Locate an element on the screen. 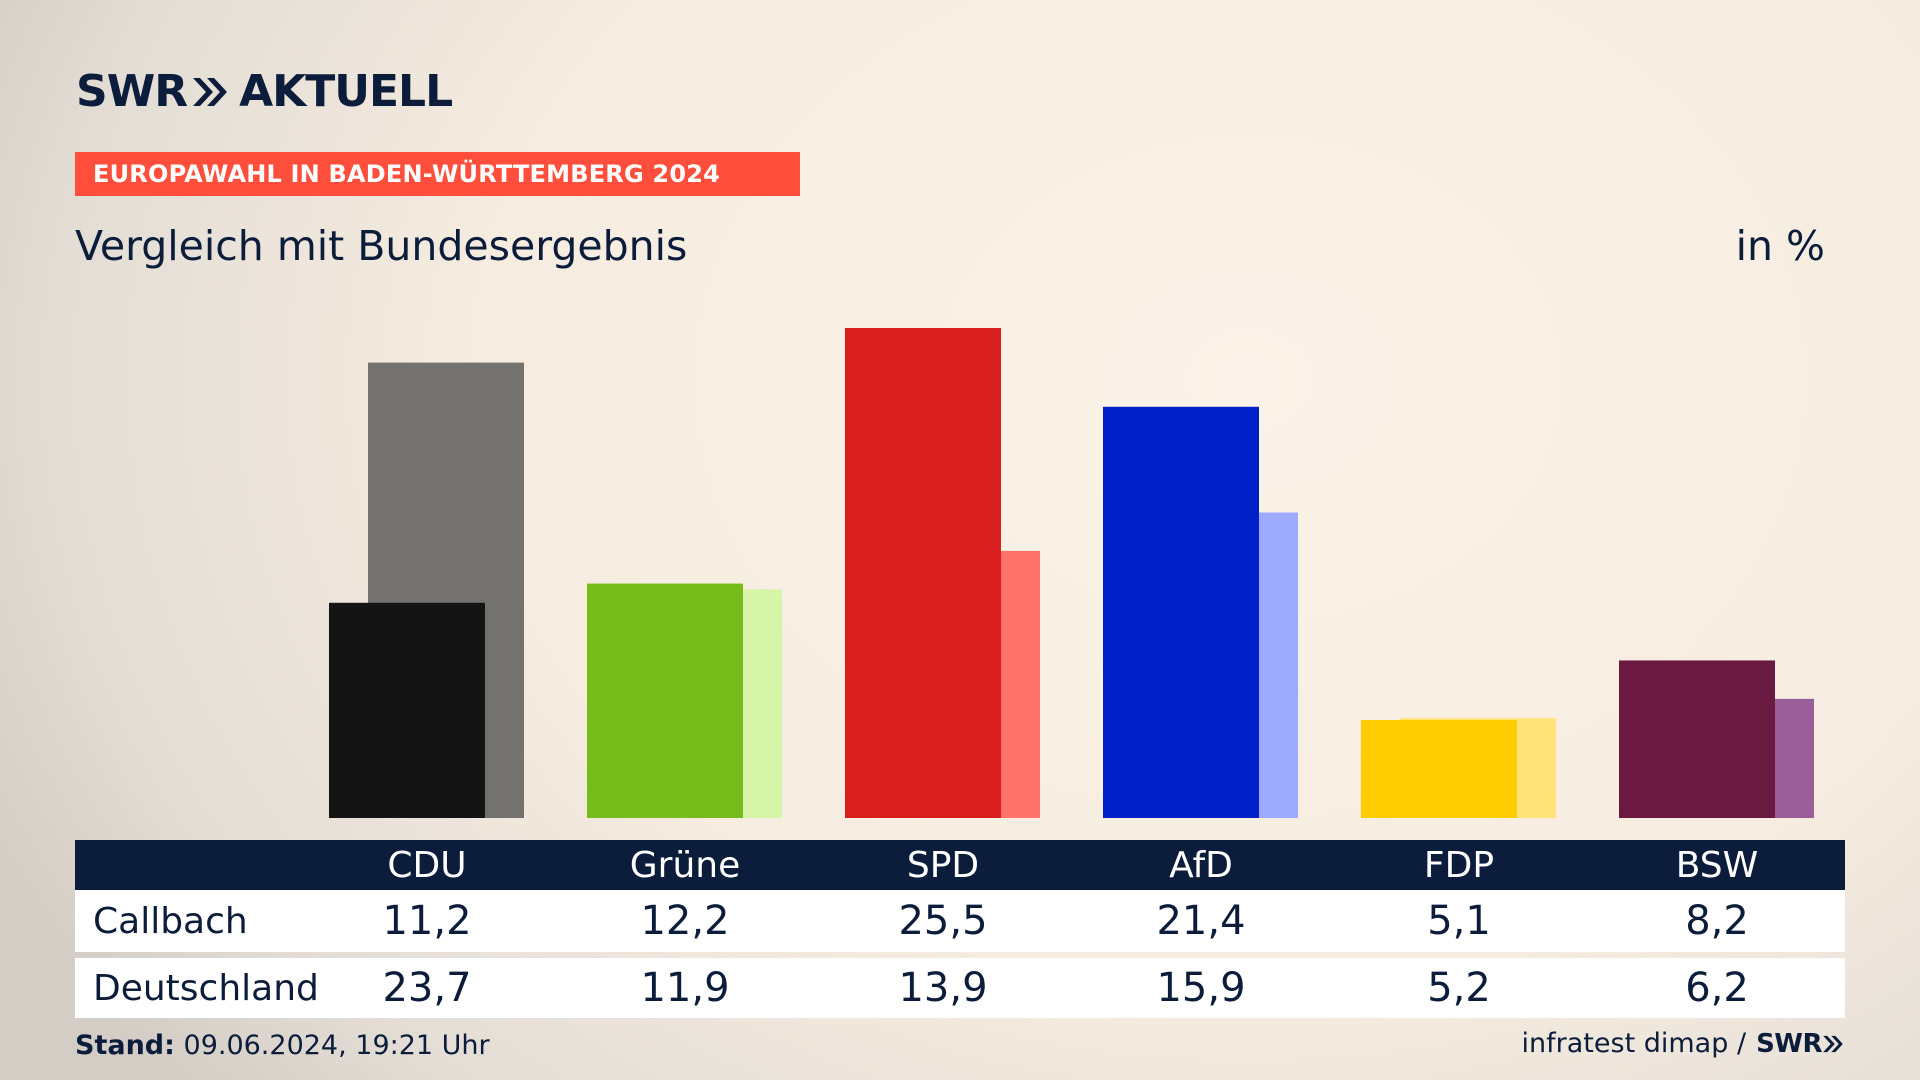 This screenshot has width=1920, height=1080. value-callbach-afd: 21,4 is located at coordinates (1201, 921).